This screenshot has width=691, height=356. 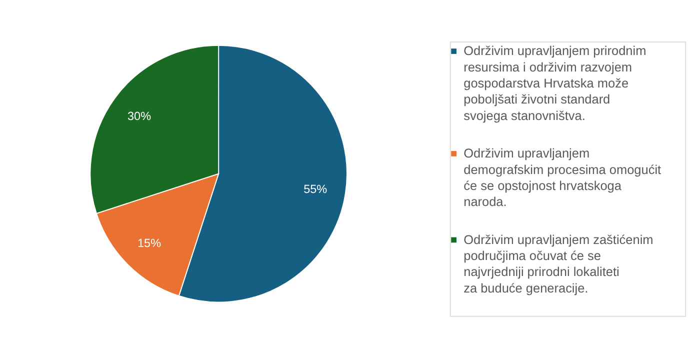 What do you see at coordinates (563, 178) in the screenshot?
I see `legend-label: Održivim upravljanjem demografskim procesima omogućit će se opstojnost hrvatskoga naroda.` at bounding box center [563, 178].